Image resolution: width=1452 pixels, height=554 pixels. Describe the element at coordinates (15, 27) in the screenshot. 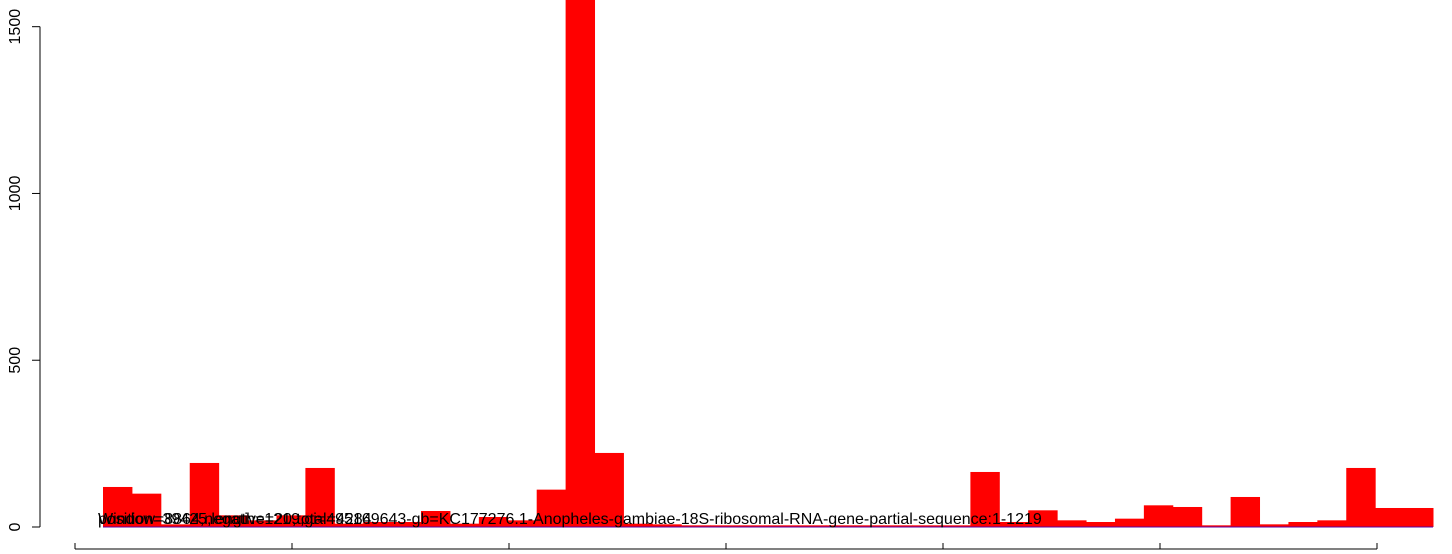

I see `y-tick-label: 1500` at that location.